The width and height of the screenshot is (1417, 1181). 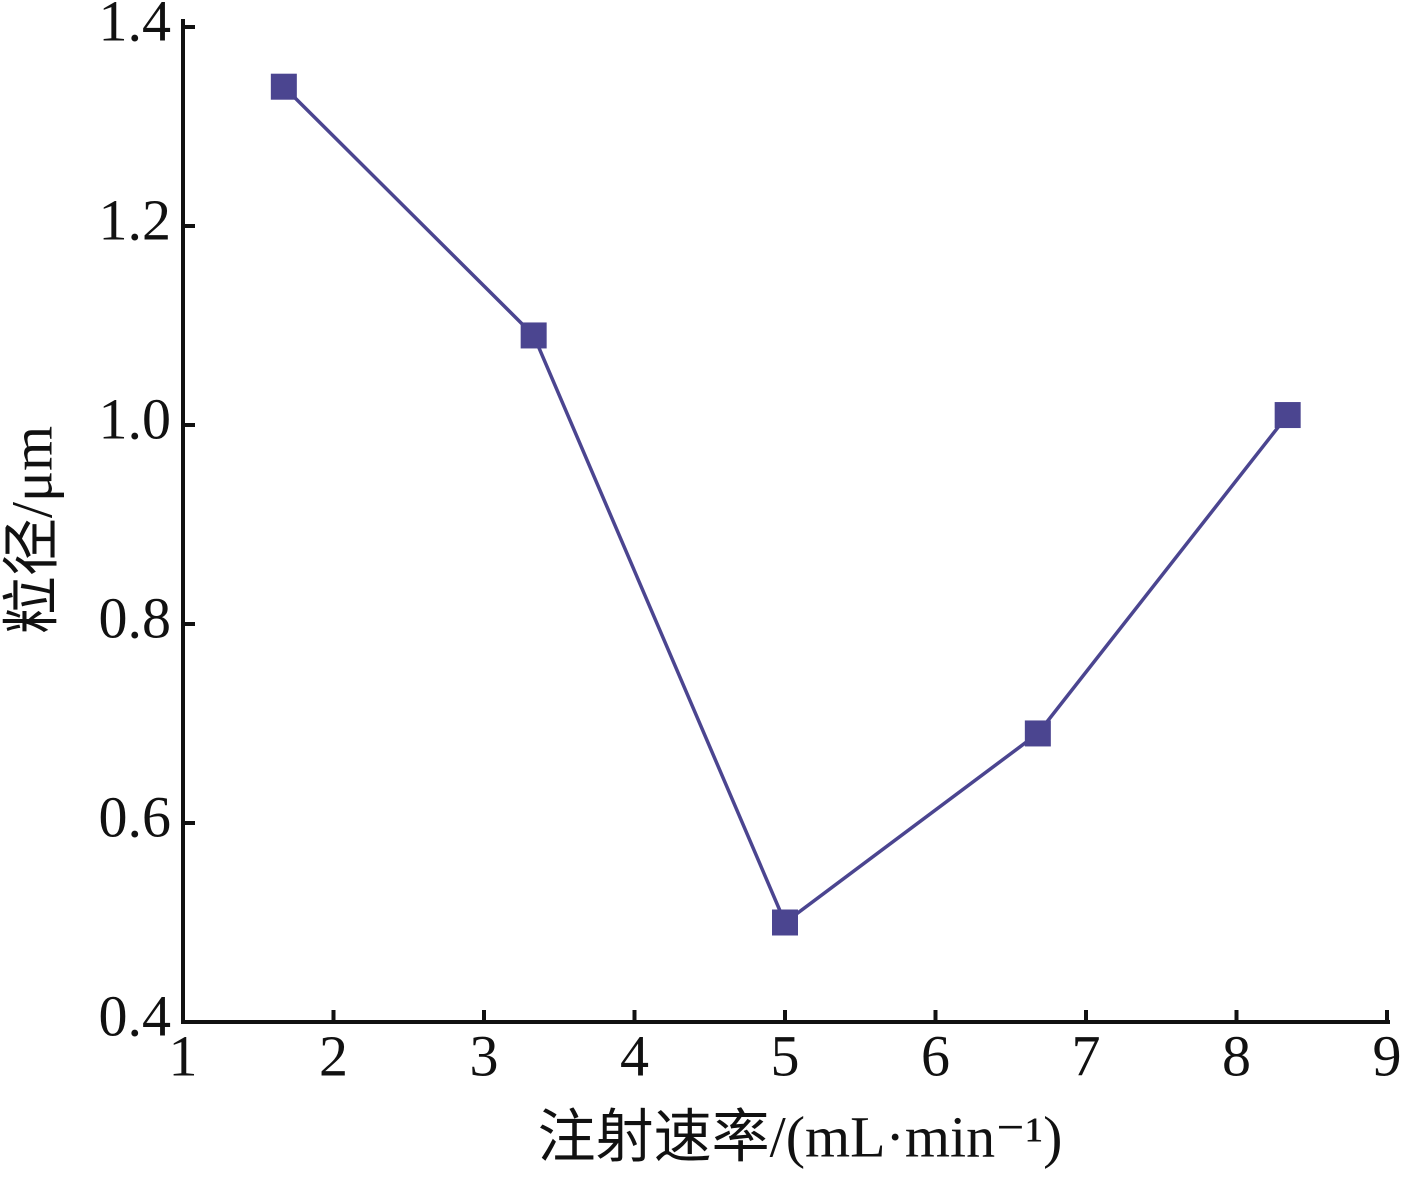 What do you see at coordinates (800, 1136) in the screenshot?
I see `x-axis-label: 注射速率/(mL·min⁻¹)` at bounding box center [800, 1136].